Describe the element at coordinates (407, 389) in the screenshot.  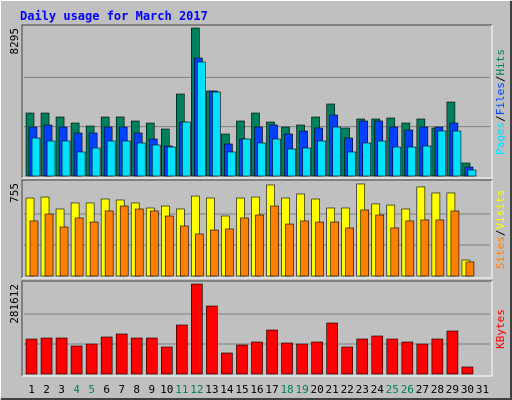
I see `x-tick-label: 26` at that location.